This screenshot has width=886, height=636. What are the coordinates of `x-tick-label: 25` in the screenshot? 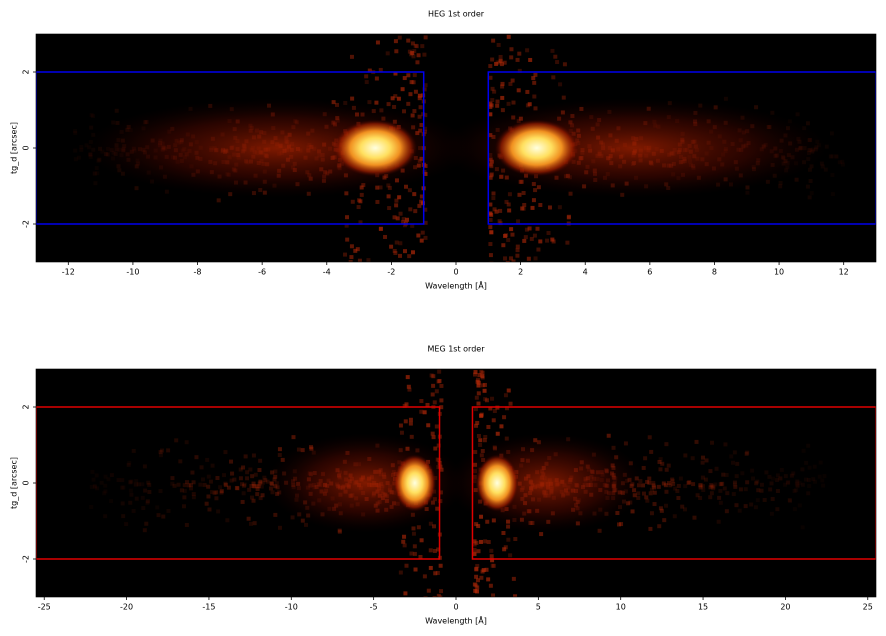 It's located at (868, 607).